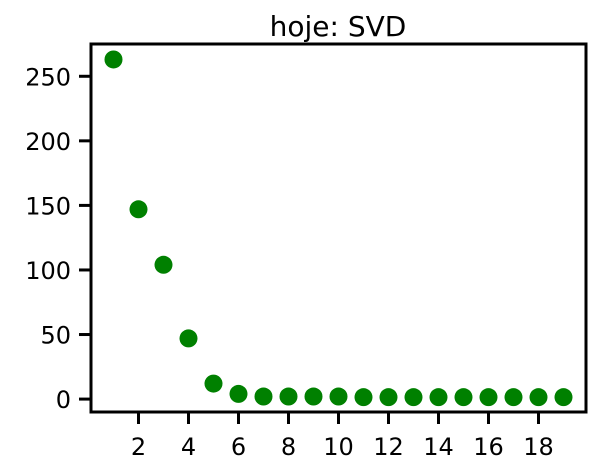 The width and height of the screenshot is (596, 474). I want to click on y-tick-label: 0, so click(63, 400).